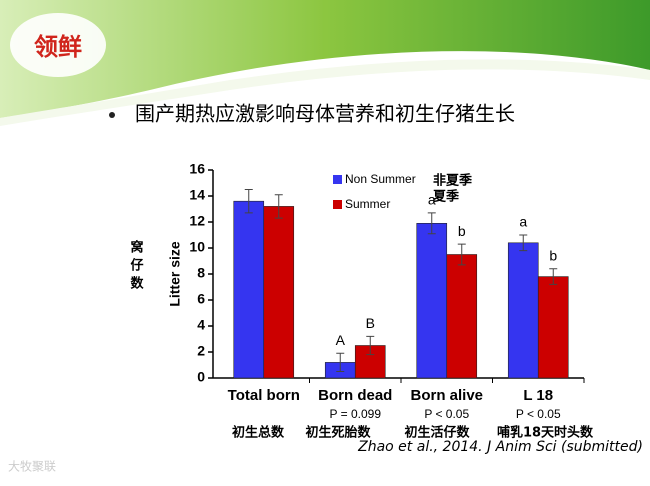  I want to click on x-tick-label: Born alive, so click(446, 395).